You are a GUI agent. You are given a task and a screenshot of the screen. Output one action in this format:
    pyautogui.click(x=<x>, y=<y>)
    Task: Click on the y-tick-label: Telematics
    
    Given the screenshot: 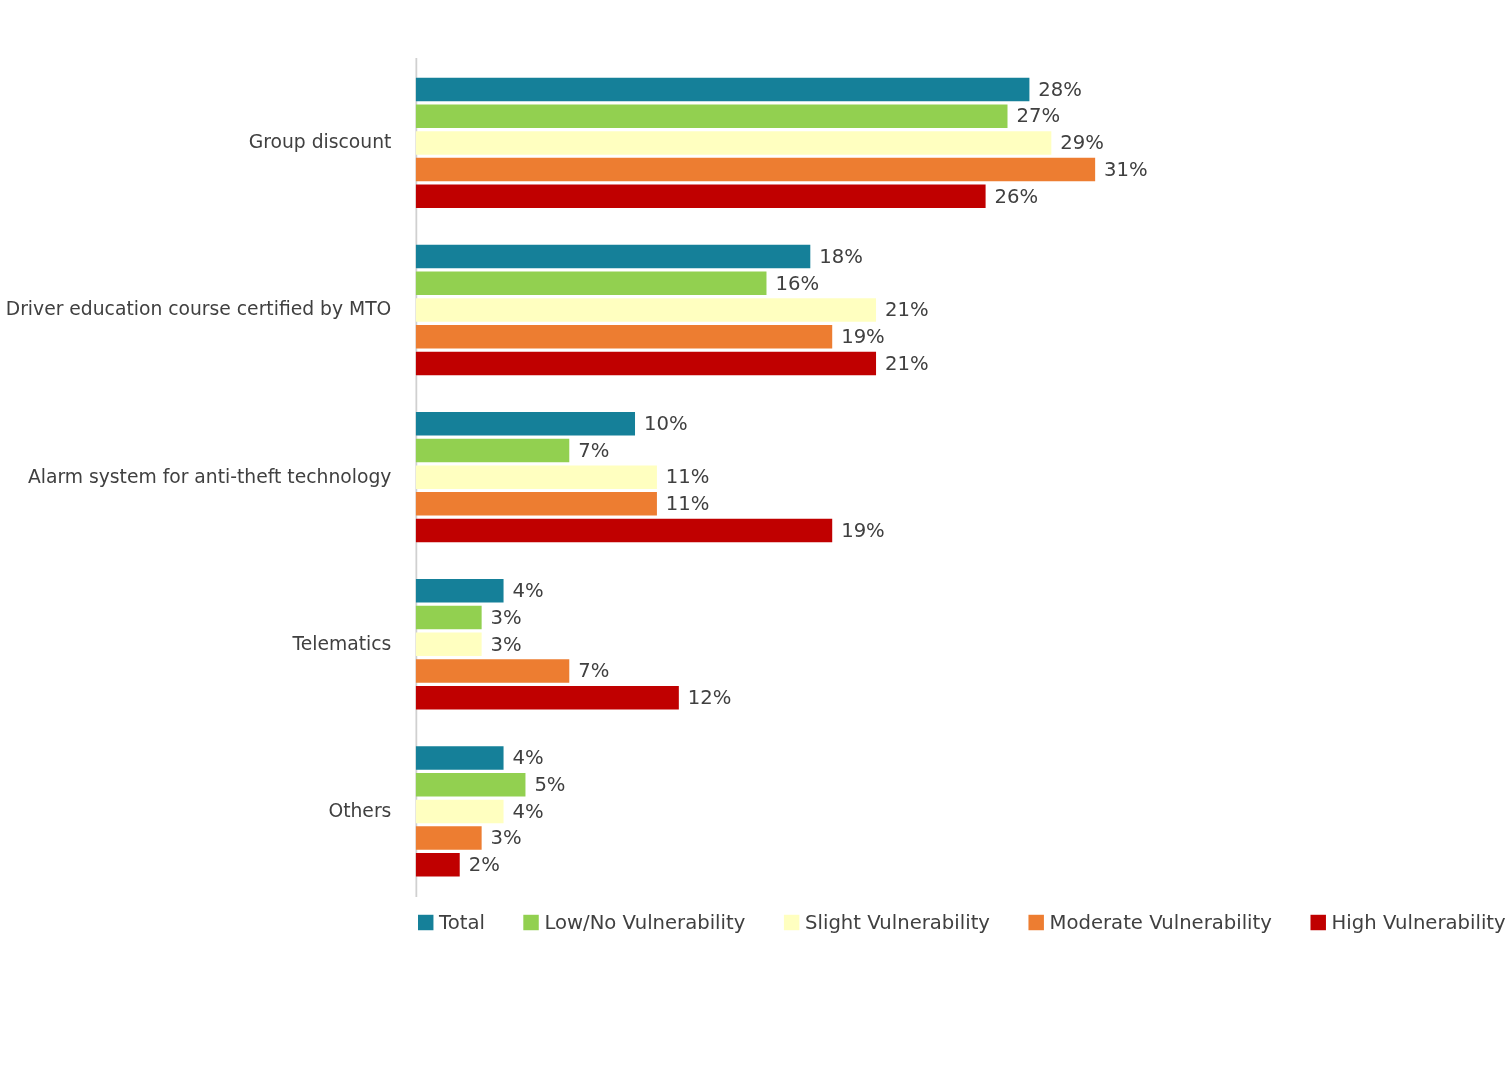 What is the action you would take?
    pyautogui.click(x=341, y=643)
    